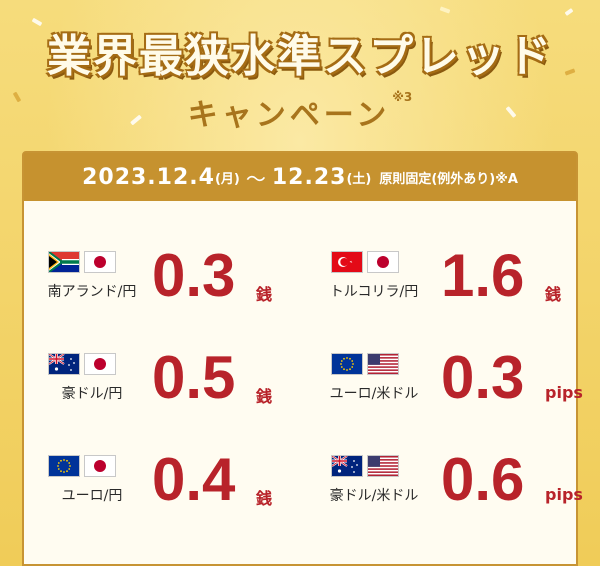 This screenshot has width=600, height=566. I want to click on spread-item-eurusd: ユーロ/米ドル 0.3 pips, so click(446, 394).